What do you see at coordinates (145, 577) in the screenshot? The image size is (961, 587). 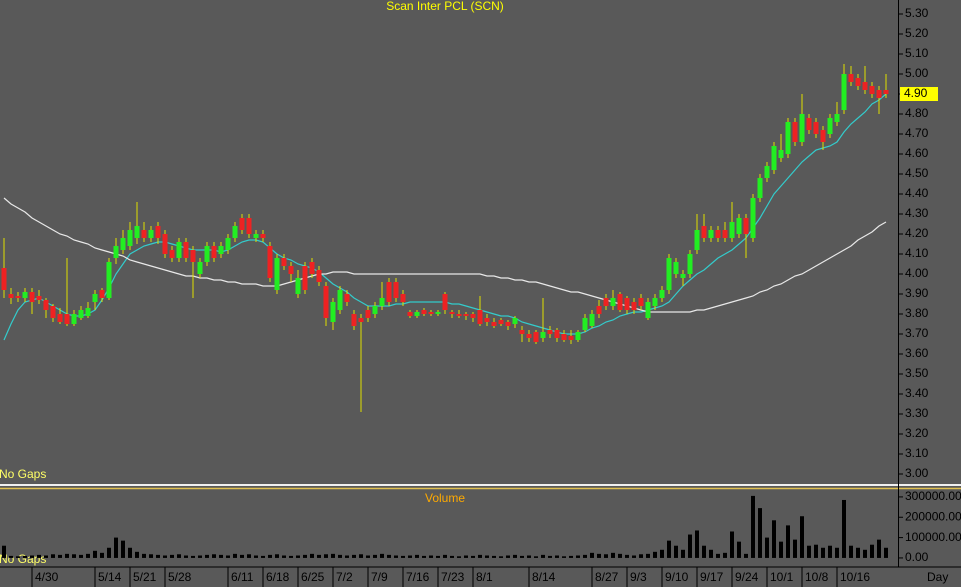 I see `x-tick-label: 5/21` at bounding box center [145, 577].